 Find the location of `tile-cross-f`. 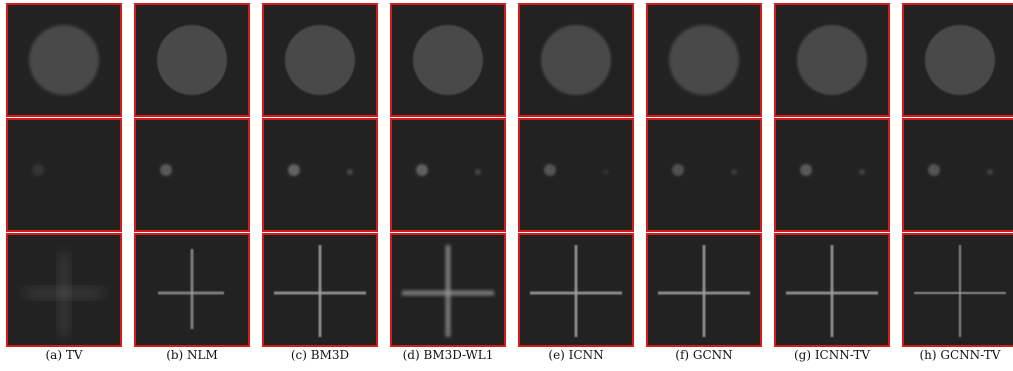

tile-cross-f is located at coordinates (704, 290).